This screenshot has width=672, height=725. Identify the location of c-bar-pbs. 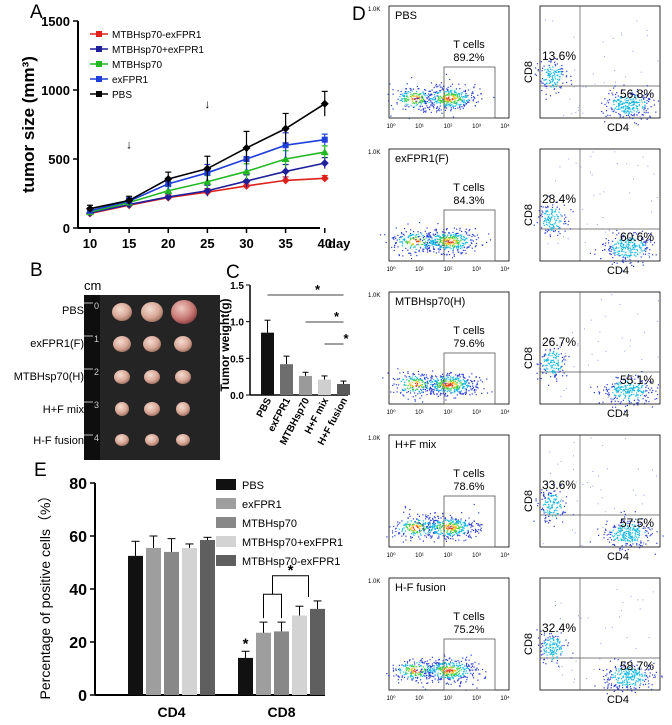
(267, 363).